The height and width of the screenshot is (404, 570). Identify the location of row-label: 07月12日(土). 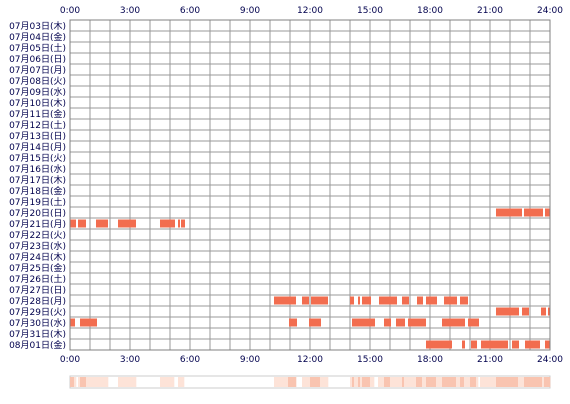
(37, 125).